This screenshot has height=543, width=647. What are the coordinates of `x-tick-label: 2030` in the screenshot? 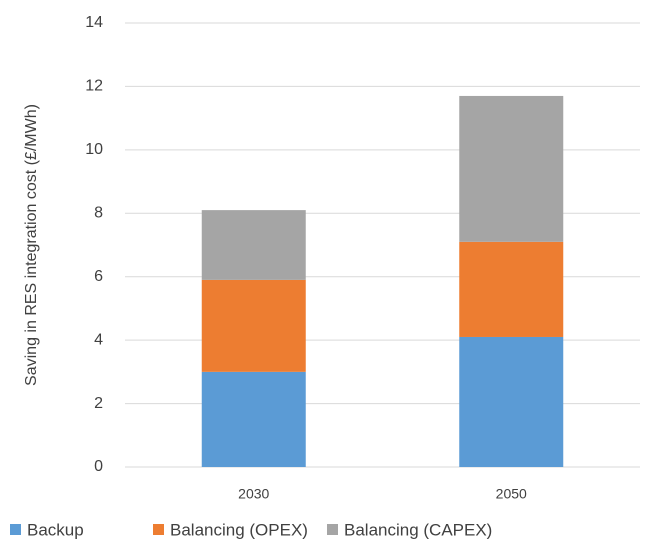 It's located at (253, 494).